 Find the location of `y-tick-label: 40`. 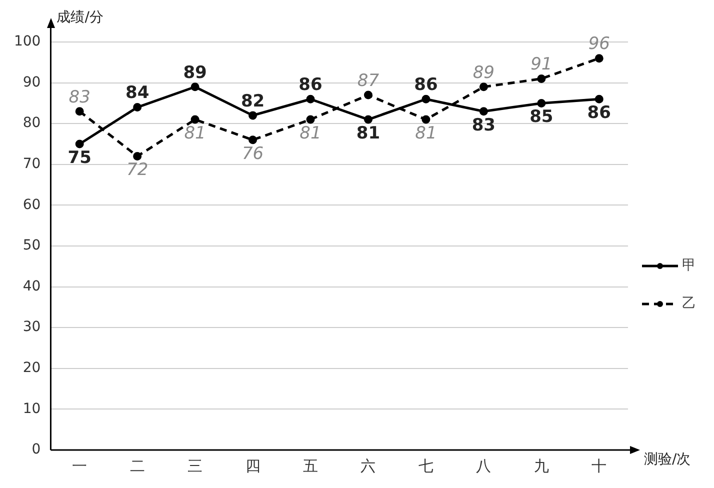

y-tick-label: 40 is located at coordinates (31, 286).